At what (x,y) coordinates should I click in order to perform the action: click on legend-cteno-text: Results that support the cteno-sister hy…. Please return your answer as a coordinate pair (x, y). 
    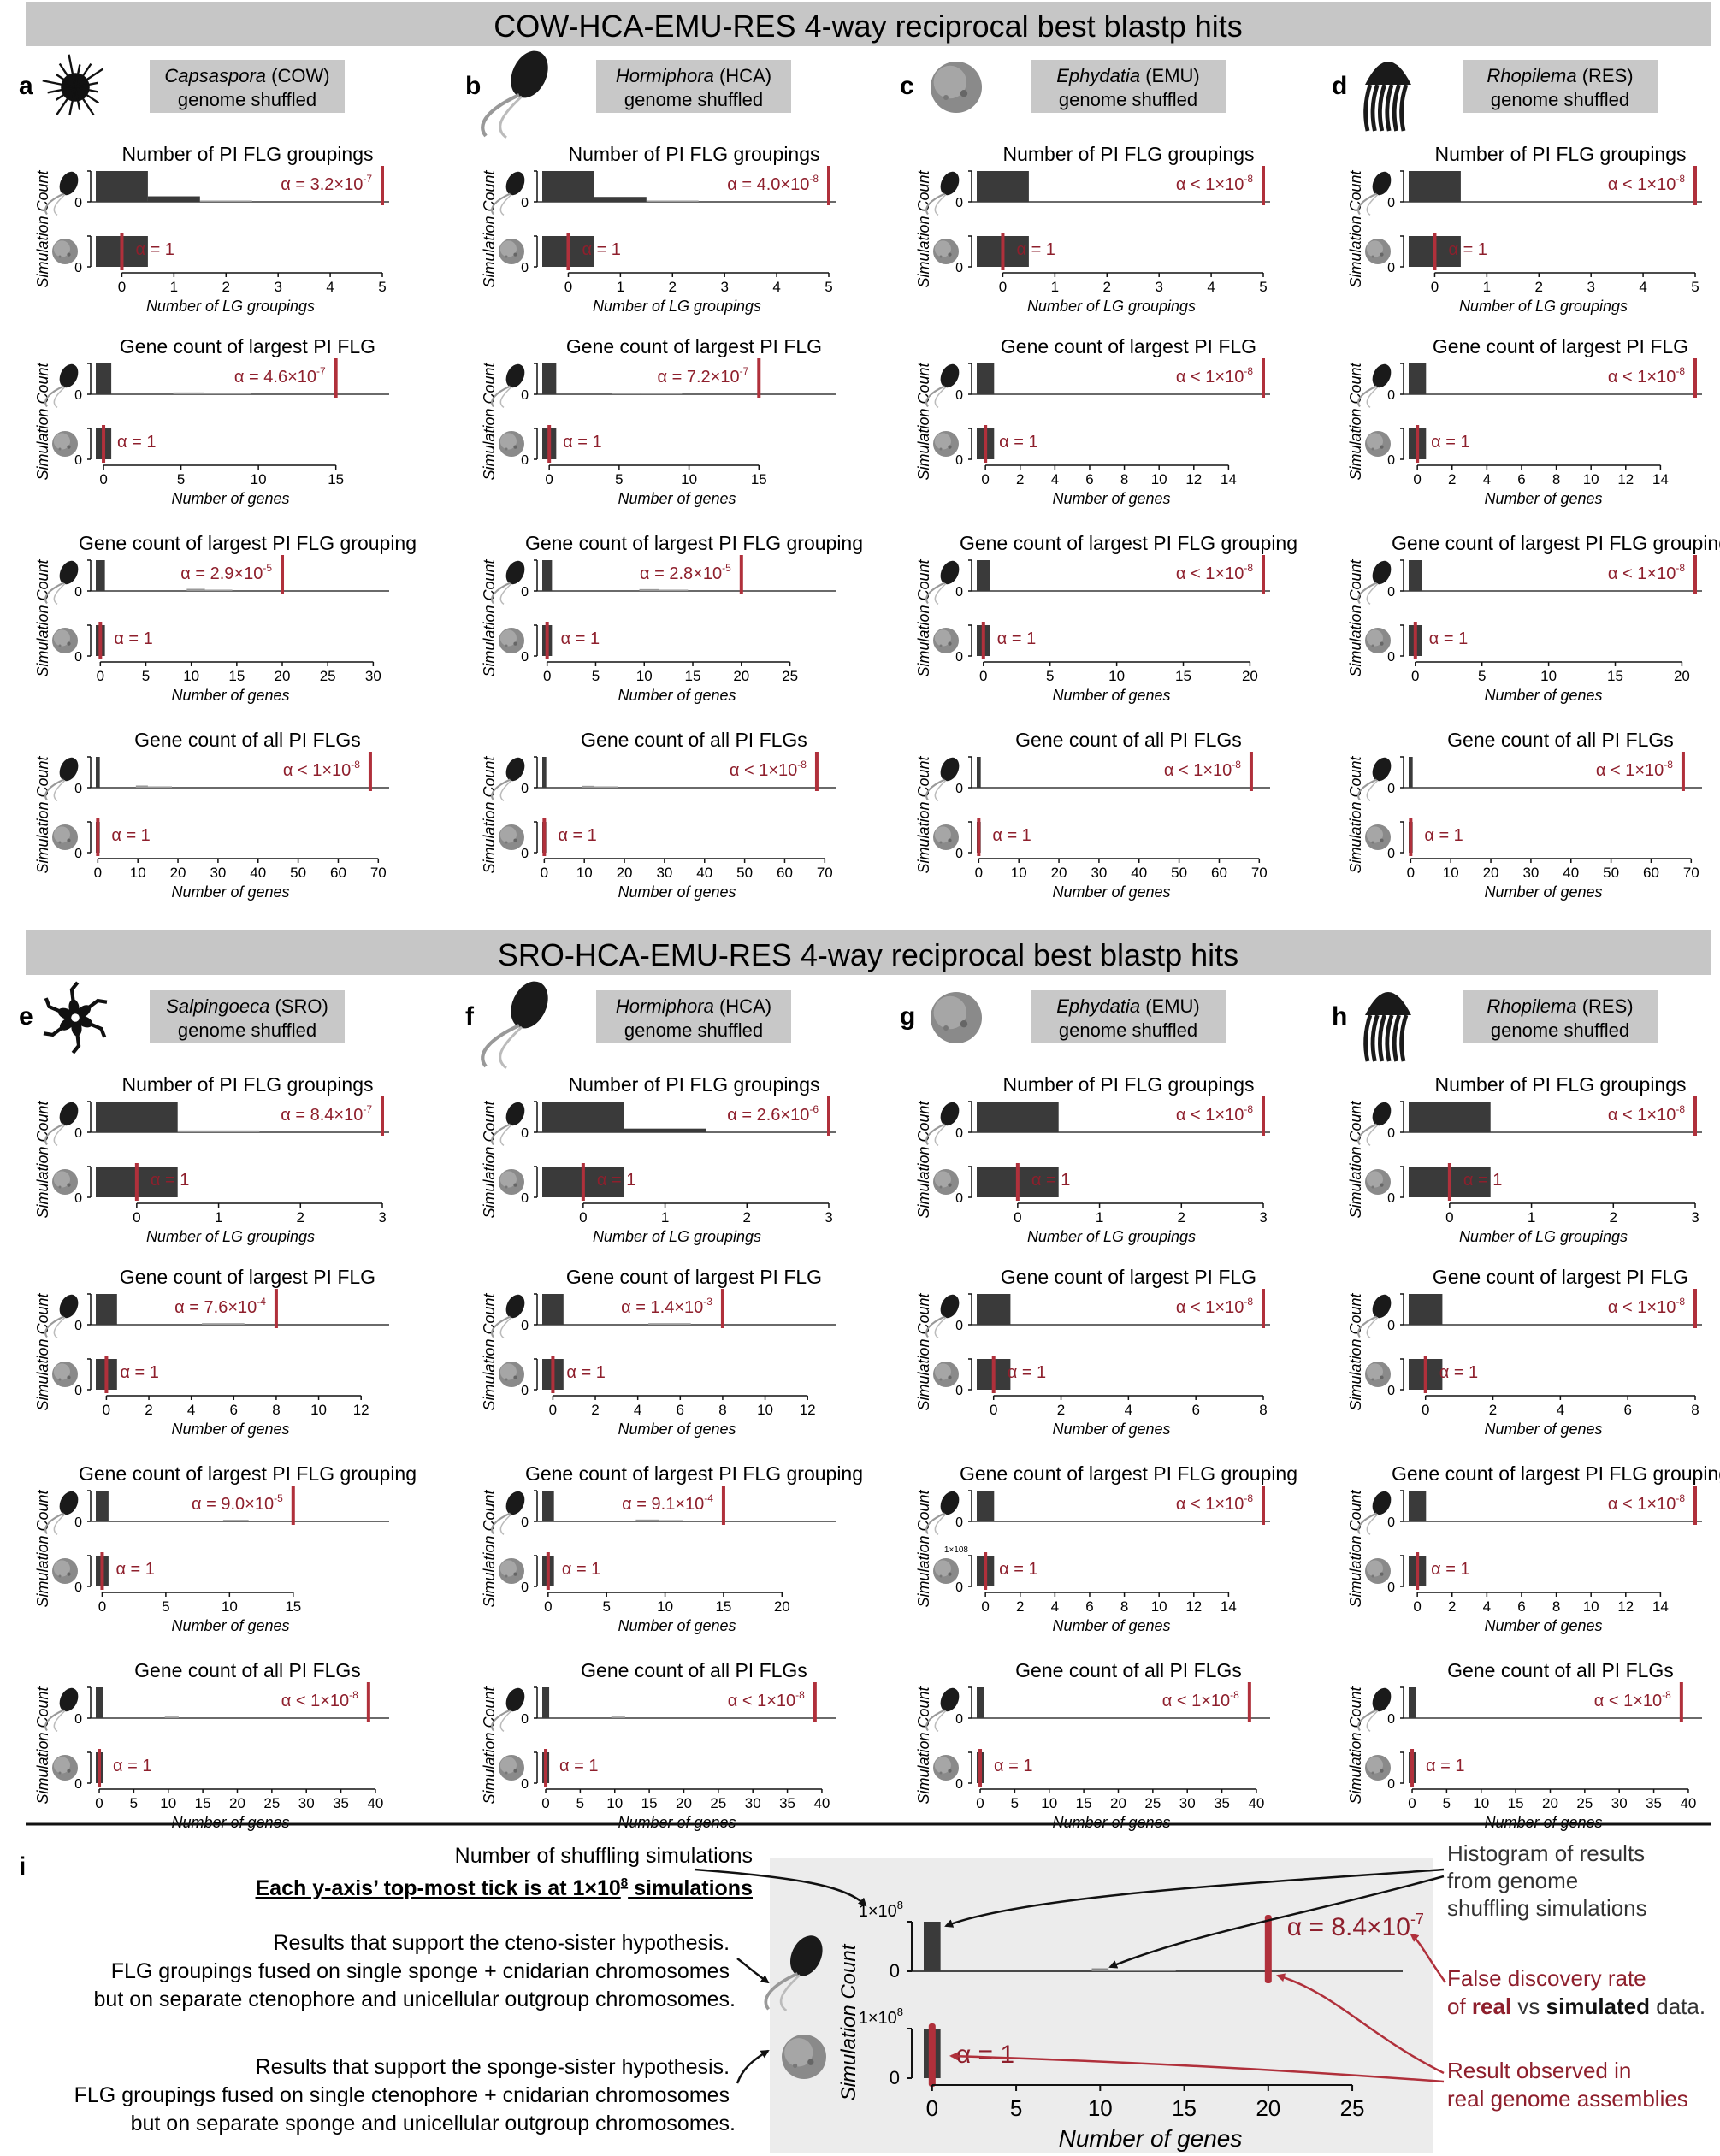
    Looking at the image, I should click on (415, 1971).